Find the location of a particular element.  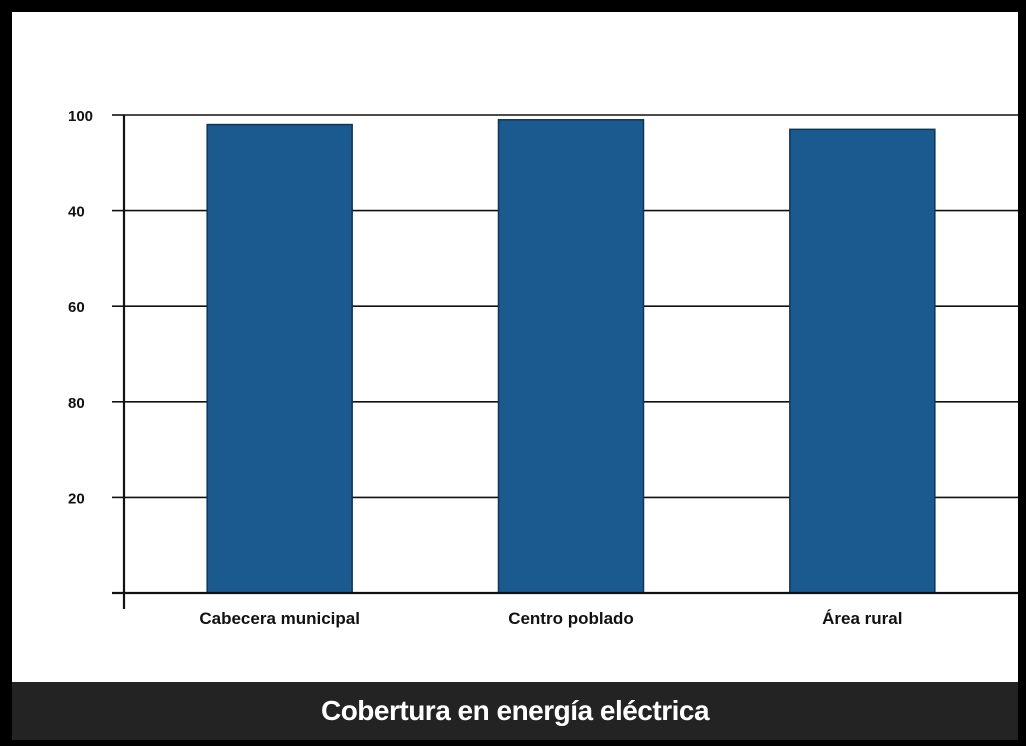

y-tick-labels: 20 80 60 40 100 is located at coordinates (80, 307).